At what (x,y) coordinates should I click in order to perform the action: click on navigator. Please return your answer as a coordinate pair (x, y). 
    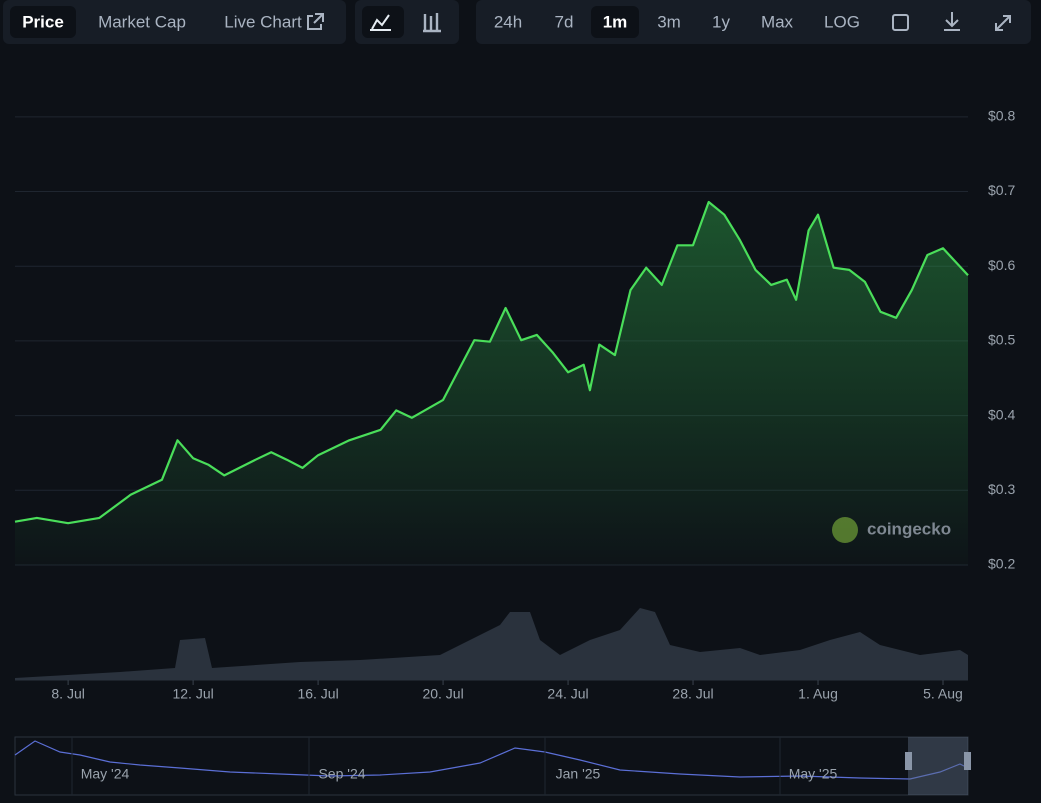
    Looking at the image, I should click on (491, 766).